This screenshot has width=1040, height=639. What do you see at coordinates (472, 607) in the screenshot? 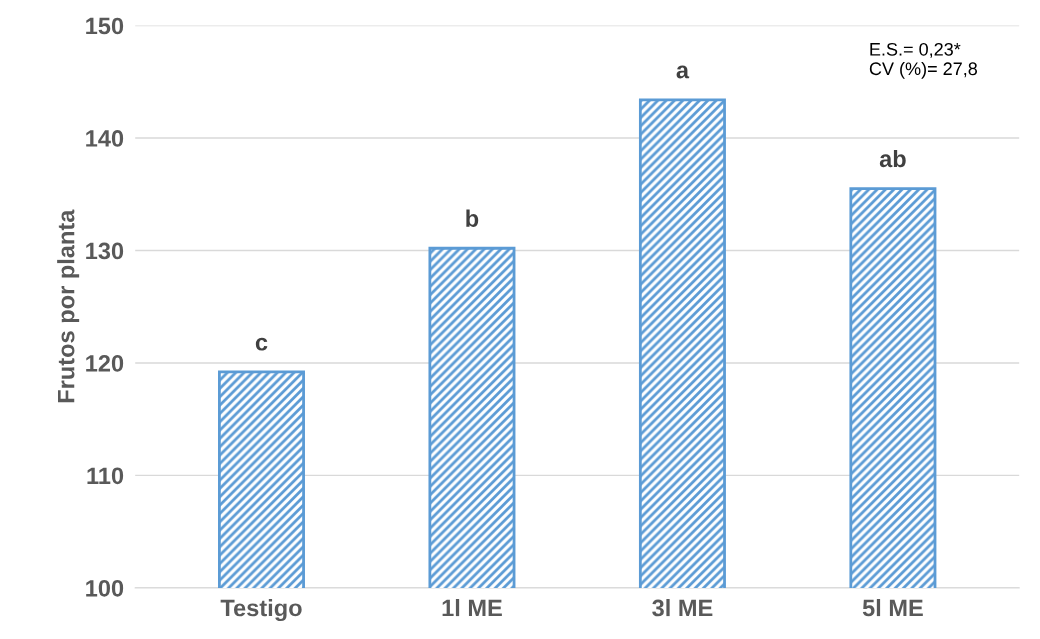
I see `x-tick-label: 1l ME` at bounding box center [472, 607].